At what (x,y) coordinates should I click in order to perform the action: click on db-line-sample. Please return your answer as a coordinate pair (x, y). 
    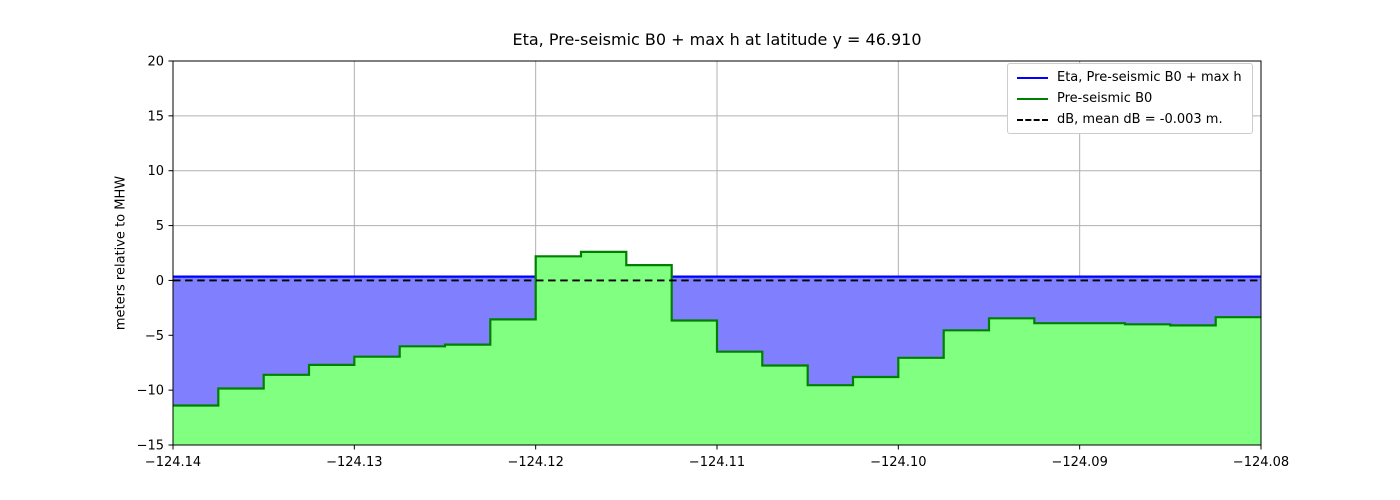
    Looking at the image, I should click on (1032, 119).